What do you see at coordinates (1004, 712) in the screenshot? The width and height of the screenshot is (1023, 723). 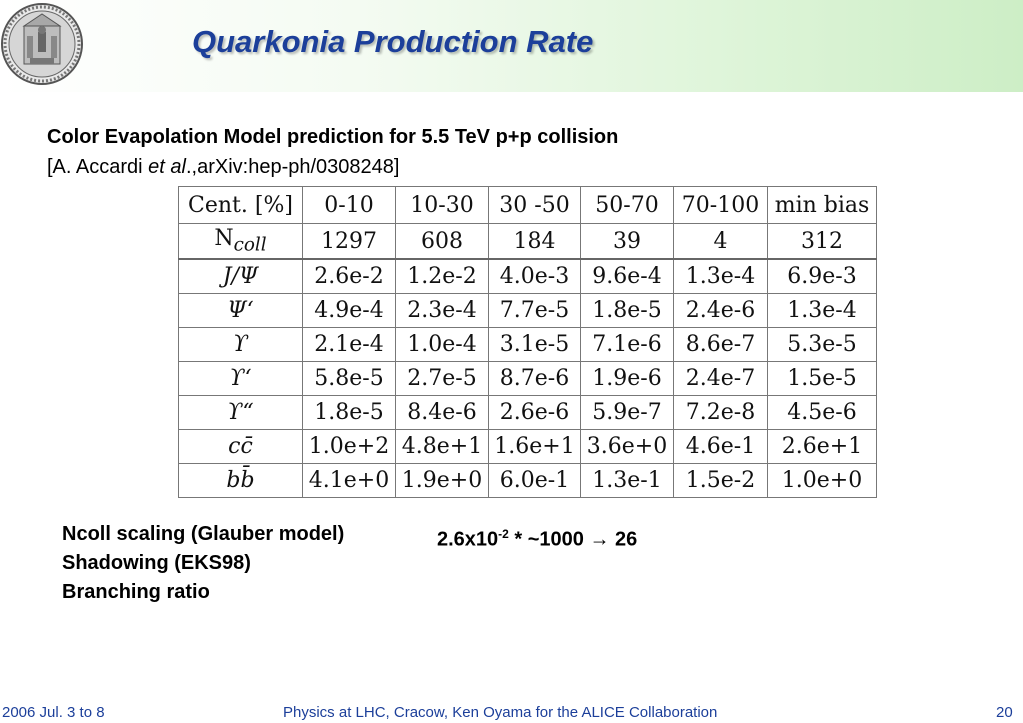 I see `footer-page-number: 20` at bounding box center [1004, 712].